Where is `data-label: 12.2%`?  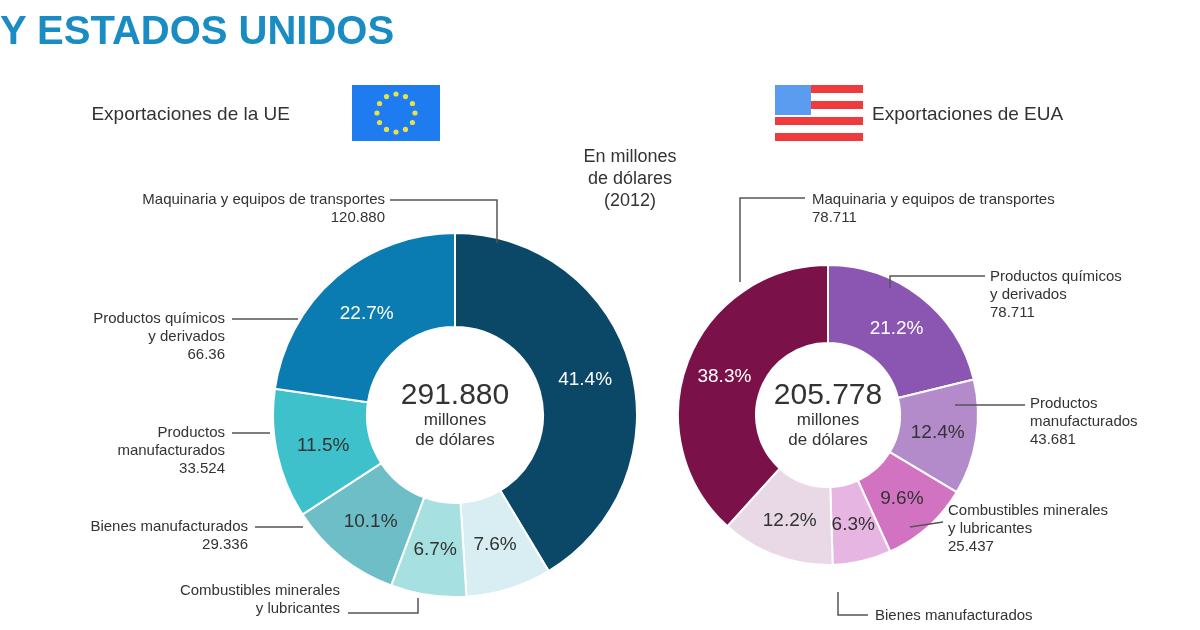
data-label: 12.2% is located at coordinates (789, 519).